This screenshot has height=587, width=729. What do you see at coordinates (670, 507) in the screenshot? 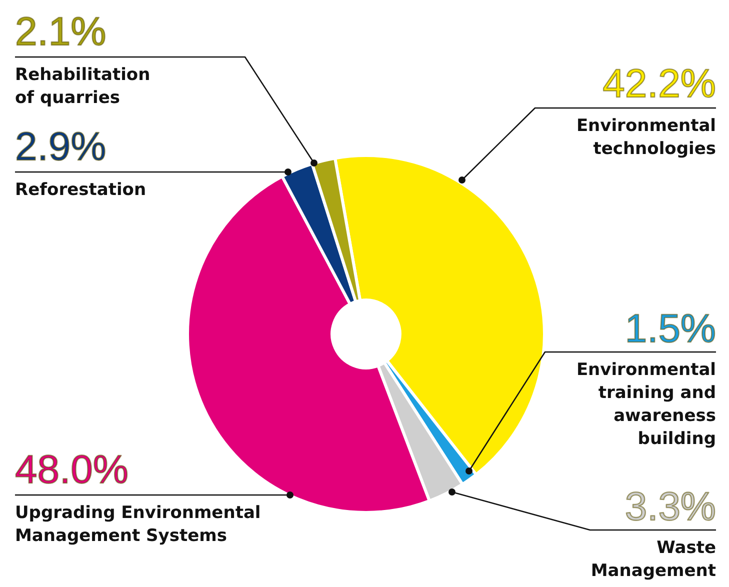
I see `data-label: 3.3%` at bounding box center [670, 507].